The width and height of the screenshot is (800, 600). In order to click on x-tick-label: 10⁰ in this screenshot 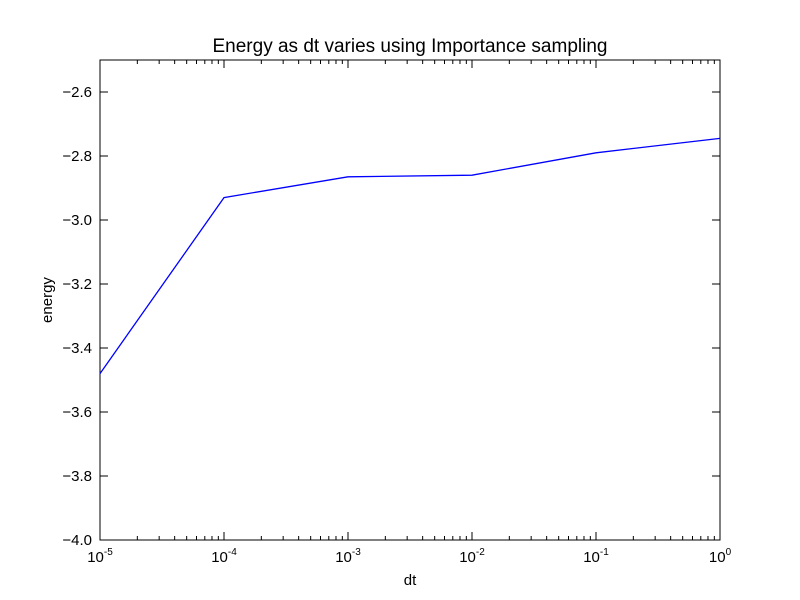, I will do `click(720, 556)`.